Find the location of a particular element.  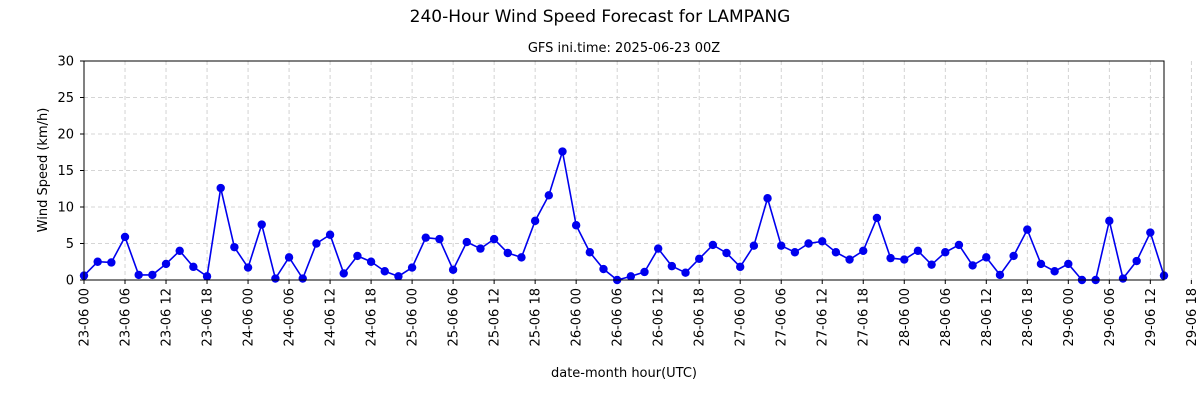

x-tick-label: 25-06 00 is located at coordinates (413, 317).